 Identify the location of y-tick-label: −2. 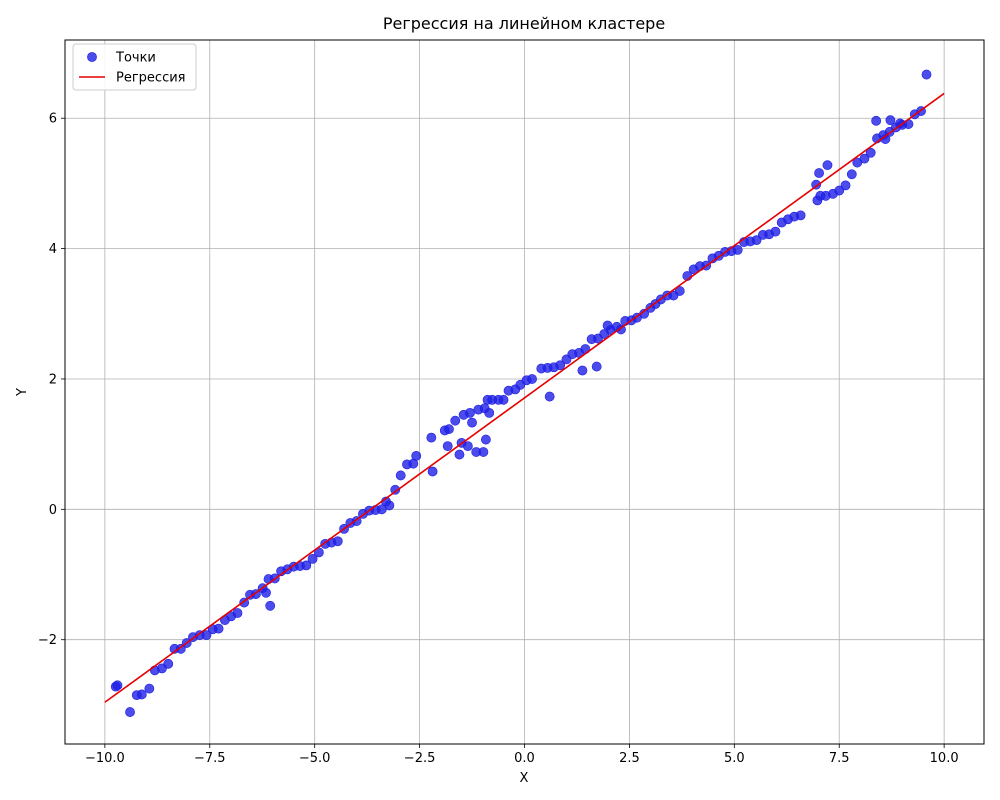
(47, 640).